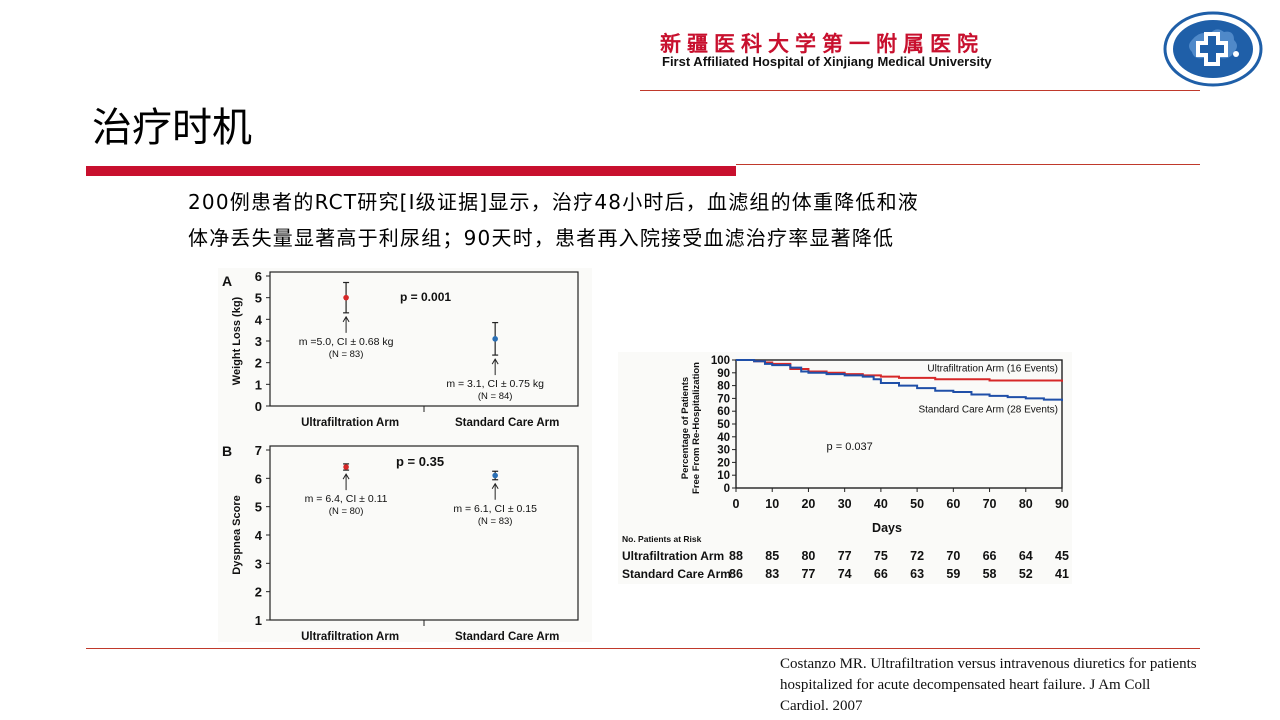 The height and width of the screenshot is (720, 1280). Describe the element at coordinates (881, 574) in the screenshot. I see `risk-value: 66` at that location.